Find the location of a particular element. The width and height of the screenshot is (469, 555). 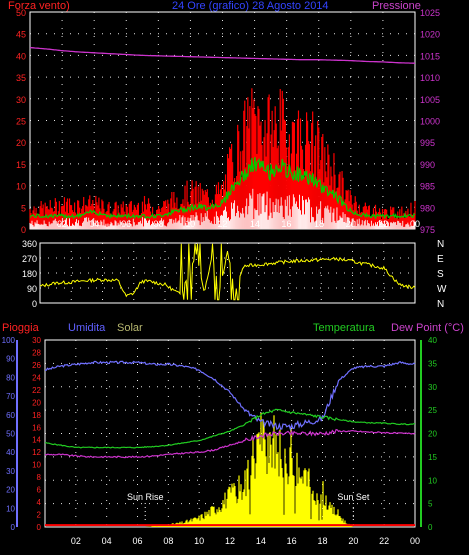

time-tick-label: 02 is located at coordinates (76, 541).